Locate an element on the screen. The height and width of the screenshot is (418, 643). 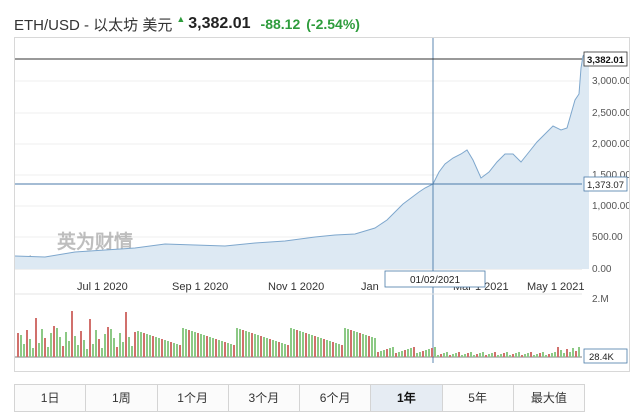
tab-5-years: 5年 is located at coordinates (478, 398).